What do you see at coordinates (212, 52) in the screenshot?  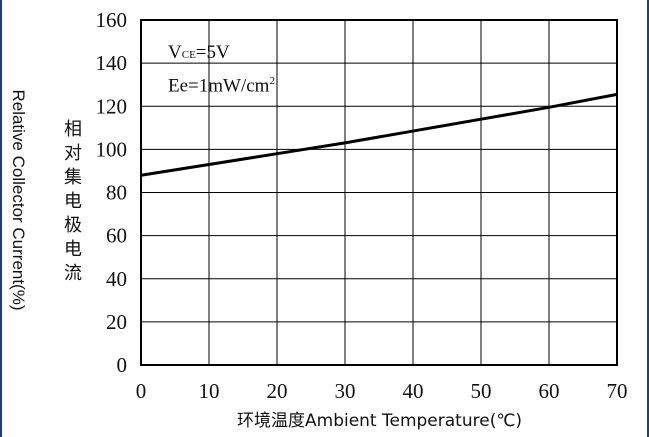 I see `annotation-voltage: =5V` at bounding box center [212, 52].